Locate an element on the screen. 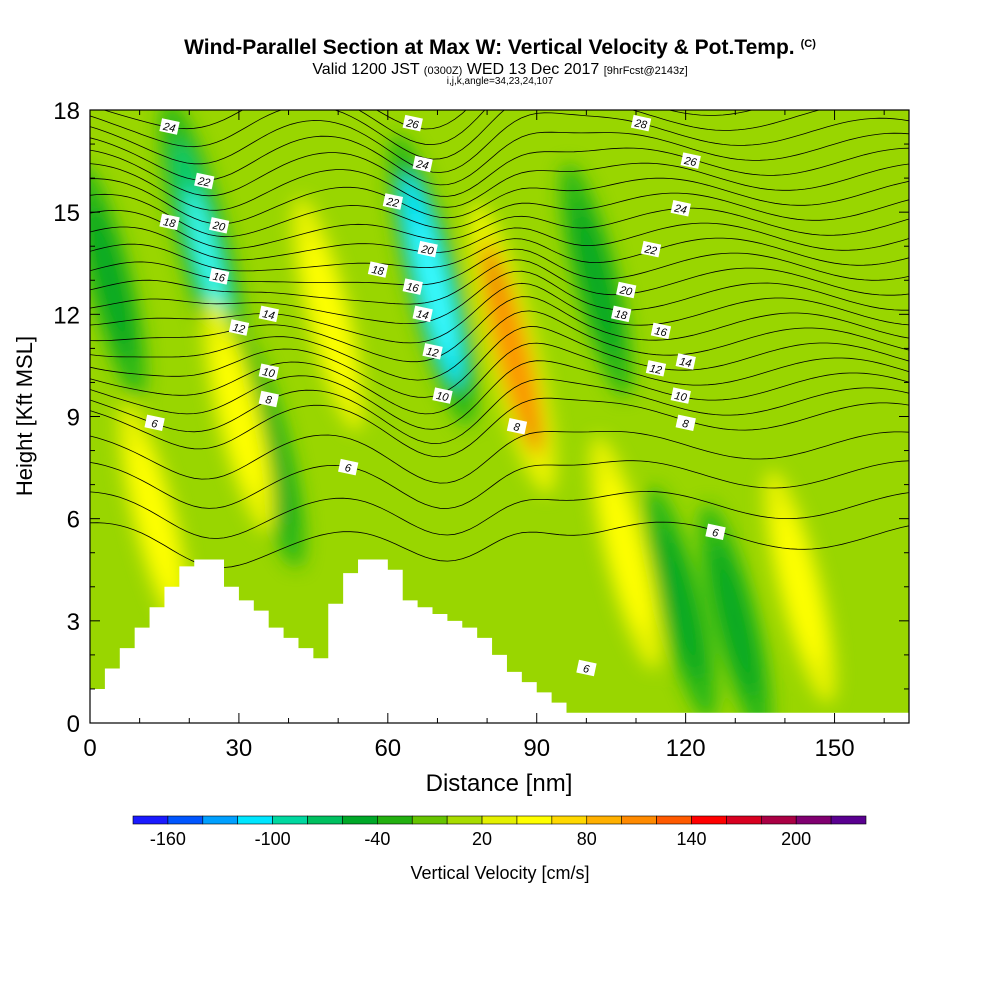  theta-contour-label: 26 is located at coordinates (412, 123).